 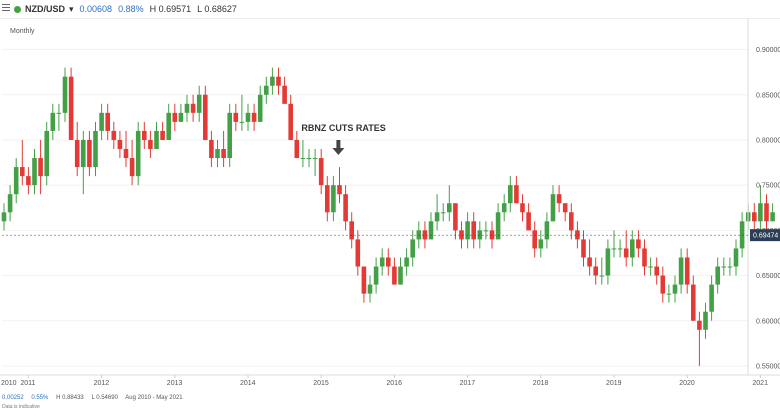 I want to click on y-tick-label: 0.85000, so click(x=768, y=95).